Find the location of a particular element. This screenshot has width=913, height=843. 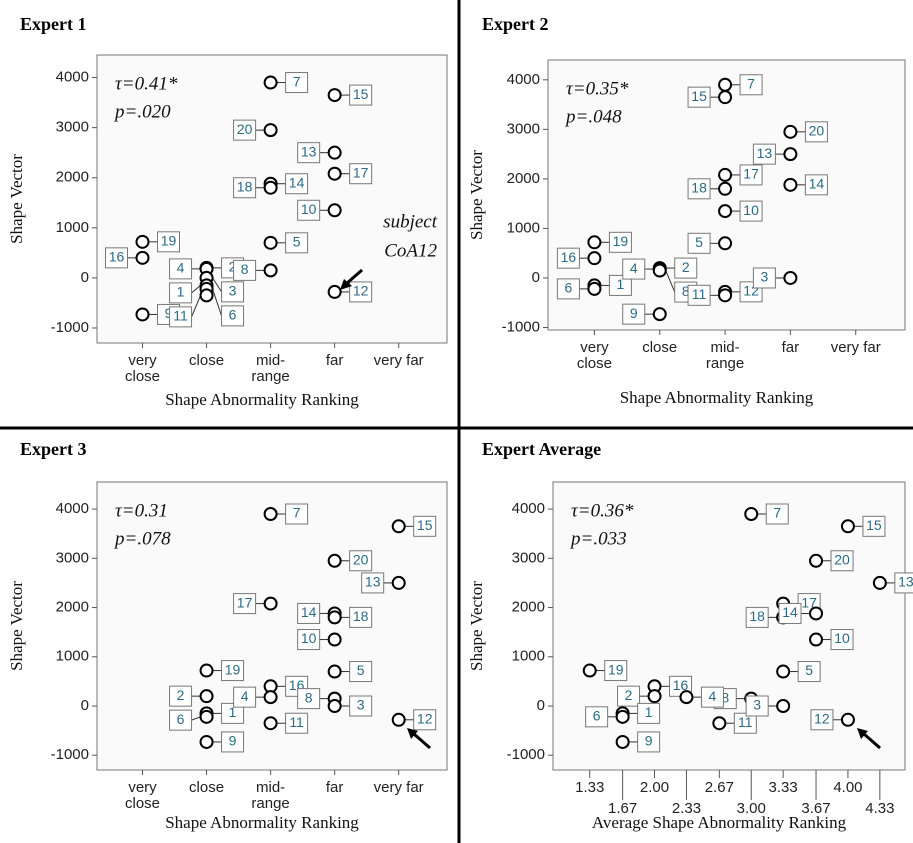

y-tick-label: 4000 is located at coordinates (72, 77).